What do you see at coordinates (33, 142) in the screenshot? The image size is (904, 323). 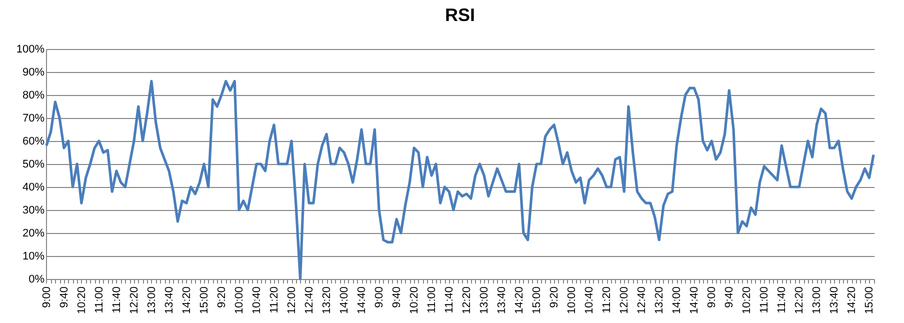 I see `y-tick-label: 60%` at bounding box center [33, 142].